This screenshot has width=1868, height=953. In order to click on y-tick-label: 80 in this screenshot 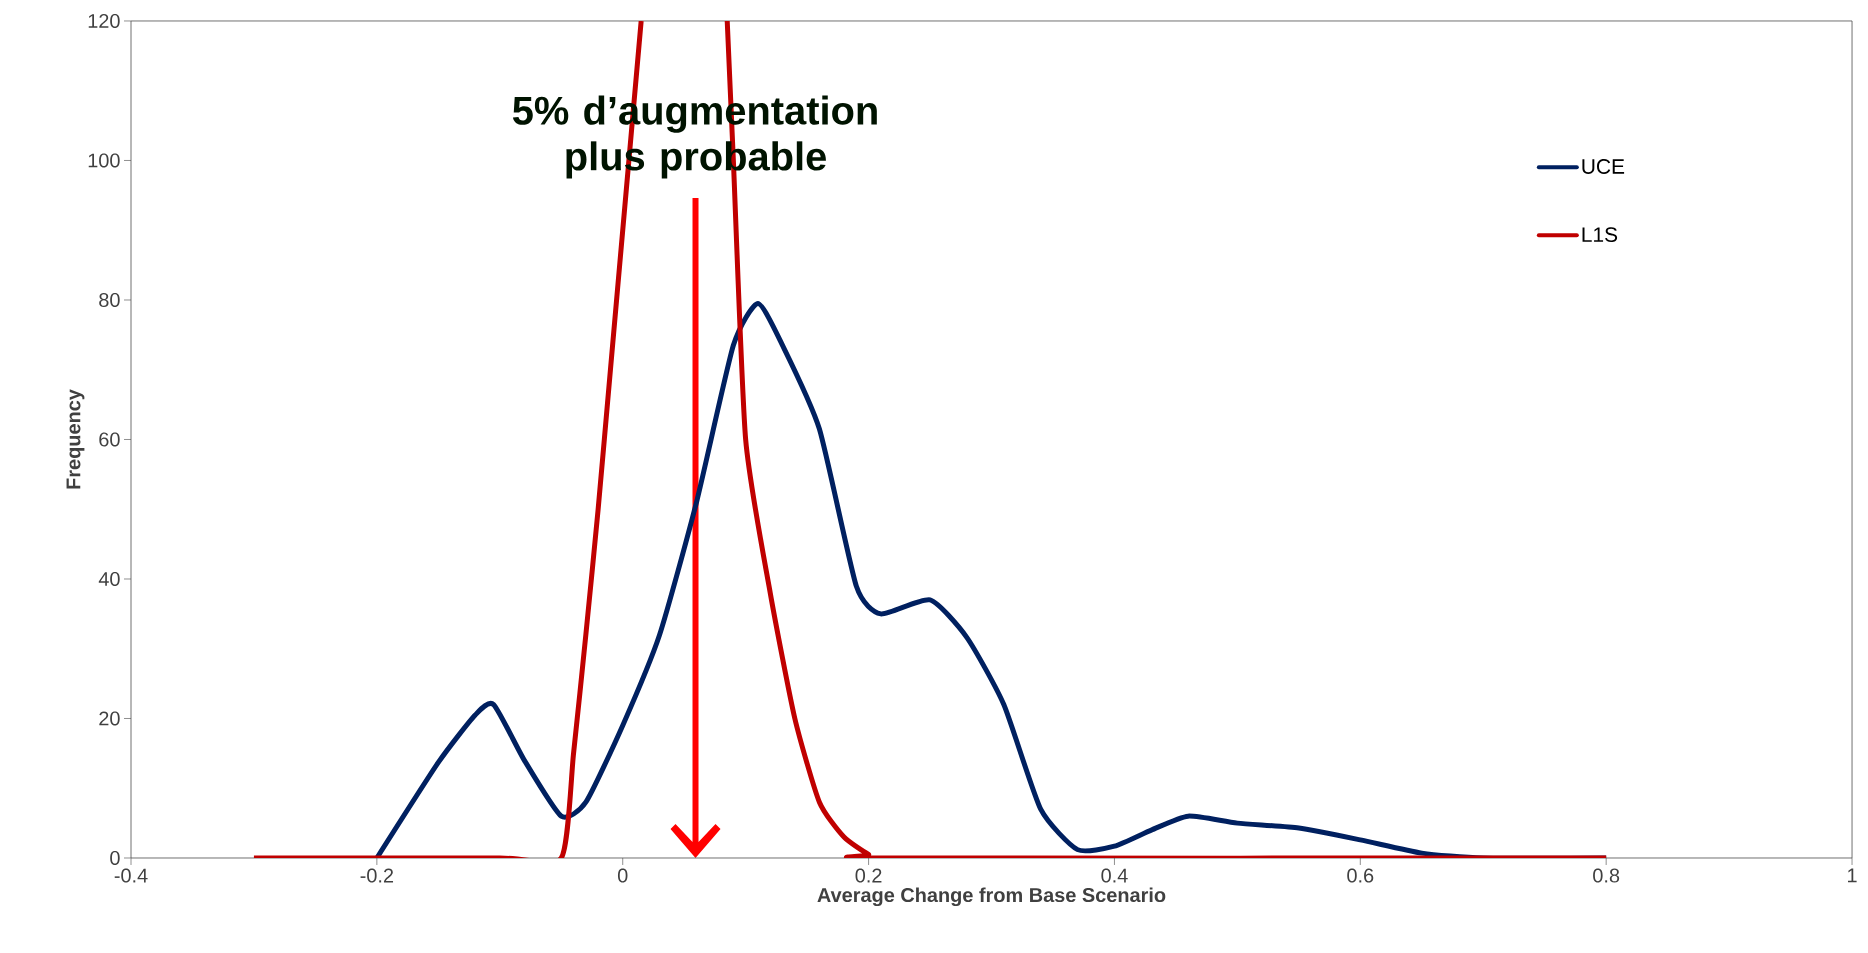, I will do `click(109, 300)`.